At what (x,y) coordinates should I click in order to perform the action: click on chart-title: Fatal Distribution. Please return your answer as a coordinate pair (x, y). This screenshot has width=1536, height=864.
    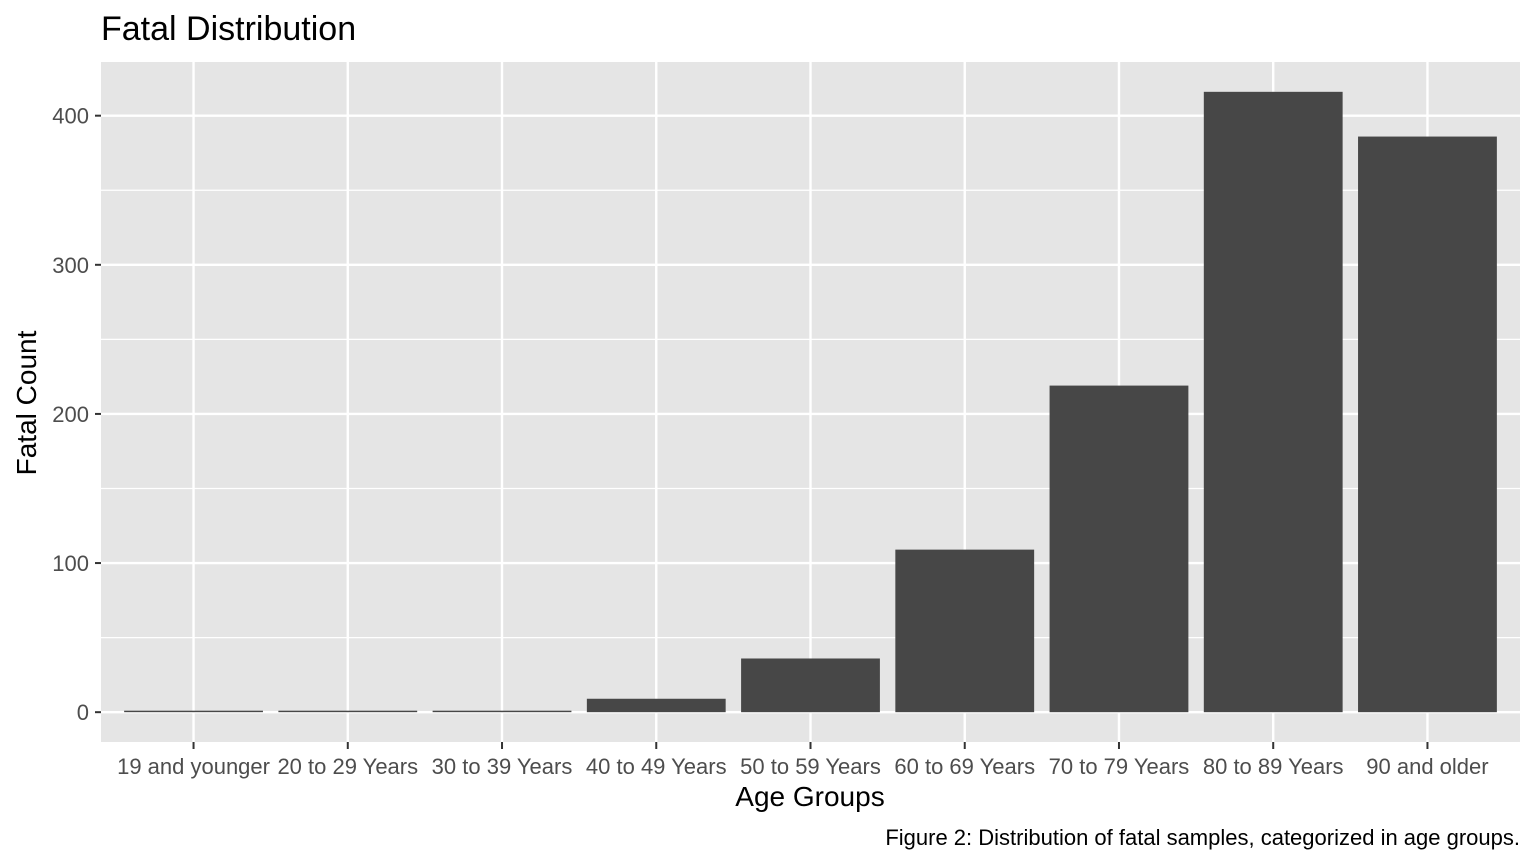
    Looking at the image, I should click on (228, 29).